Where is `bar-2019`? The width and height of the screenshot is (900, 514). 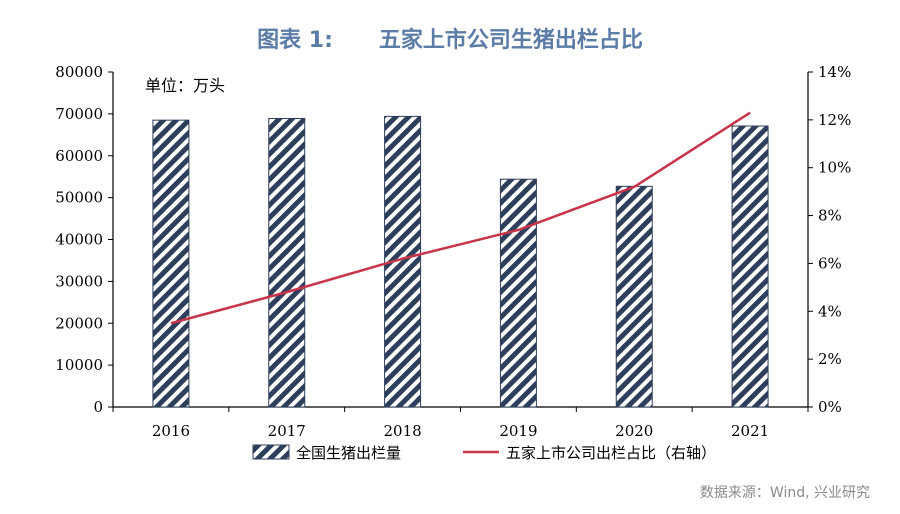
bar-2019 is located at coordinates (518, 293).